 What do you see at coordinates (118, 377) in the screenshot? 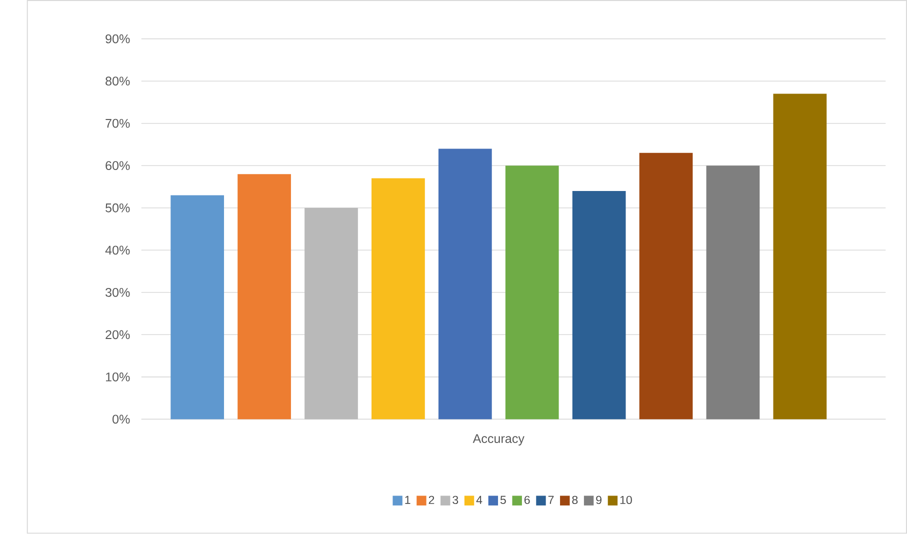
I see `y-tick-label: 10%` at bounding box center [118, 377].